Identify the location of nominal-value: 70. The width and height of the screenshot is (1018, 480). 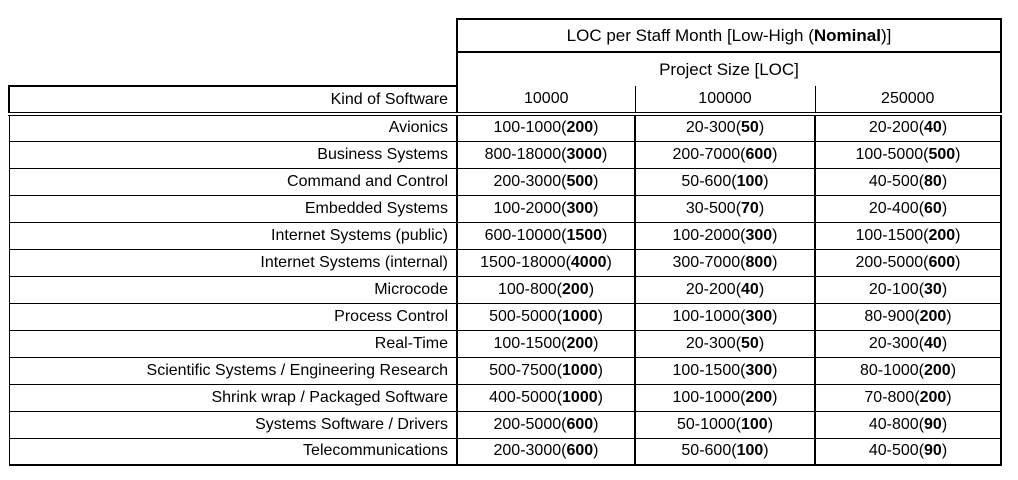
(750, 208).